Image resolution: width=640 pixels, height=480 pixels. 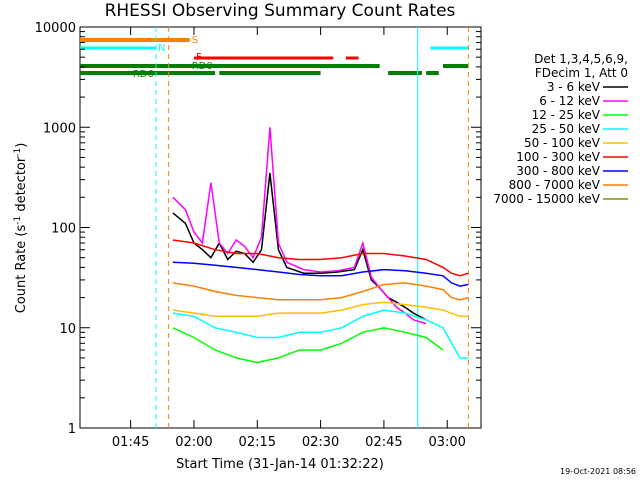 What do you see at coordinates (72, 429) in the screenshot?
I see `y-tick-label: 1` at bounding box center [72, 429].